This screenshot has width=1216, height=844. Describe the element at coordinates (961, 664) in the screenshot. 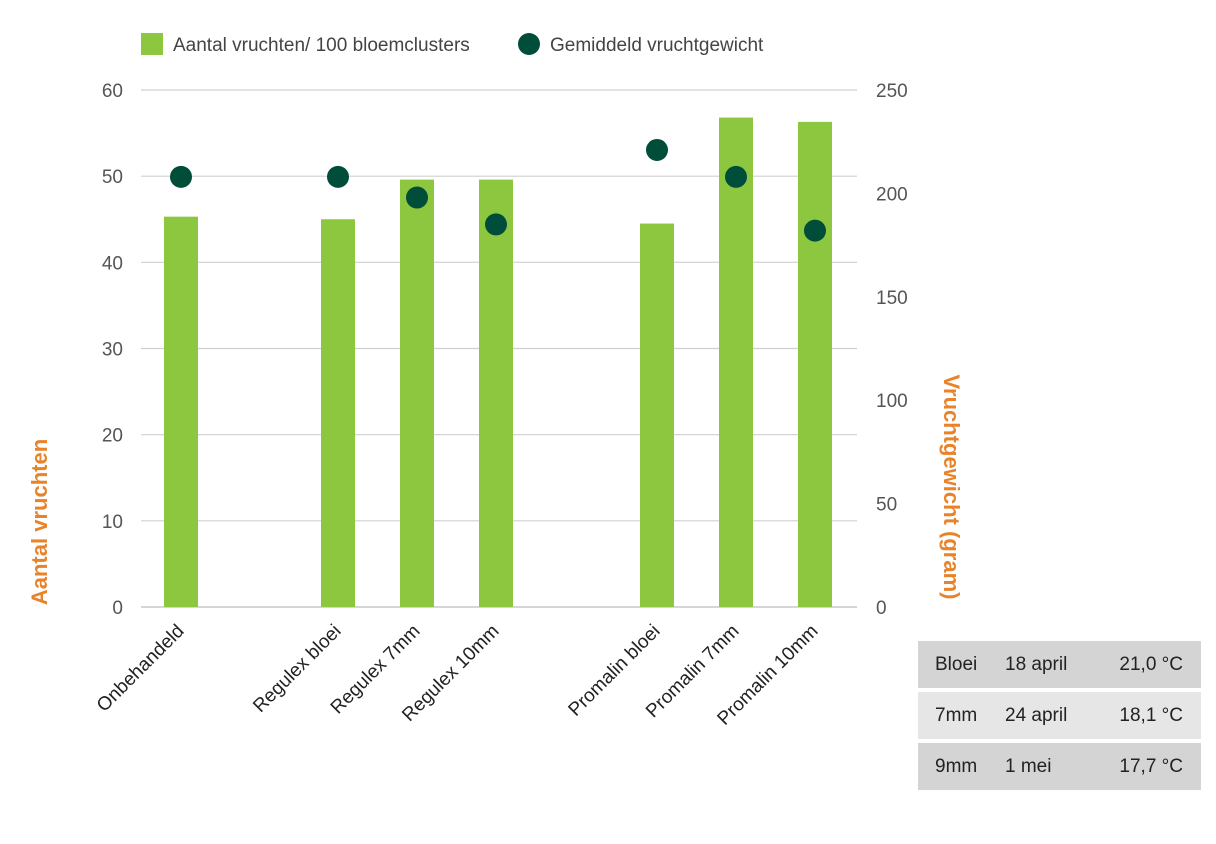

I see `table-cell: Bloei` at that location.